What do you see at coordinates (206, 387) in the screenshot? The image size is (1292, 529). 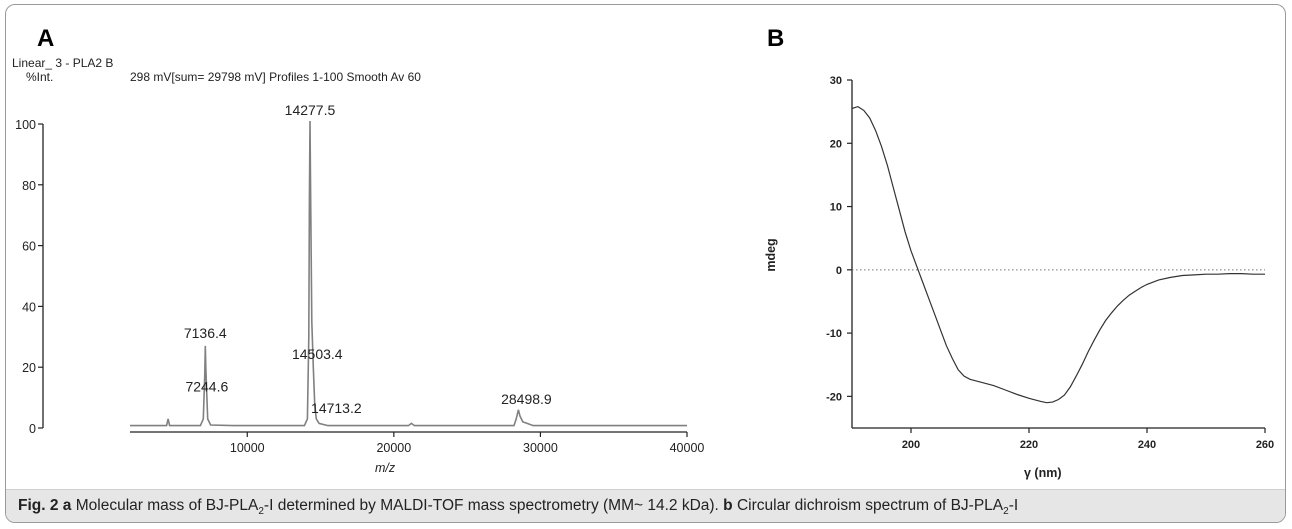 I see `ms-peak-label: 7244.6` at bounding box center [206, 387].